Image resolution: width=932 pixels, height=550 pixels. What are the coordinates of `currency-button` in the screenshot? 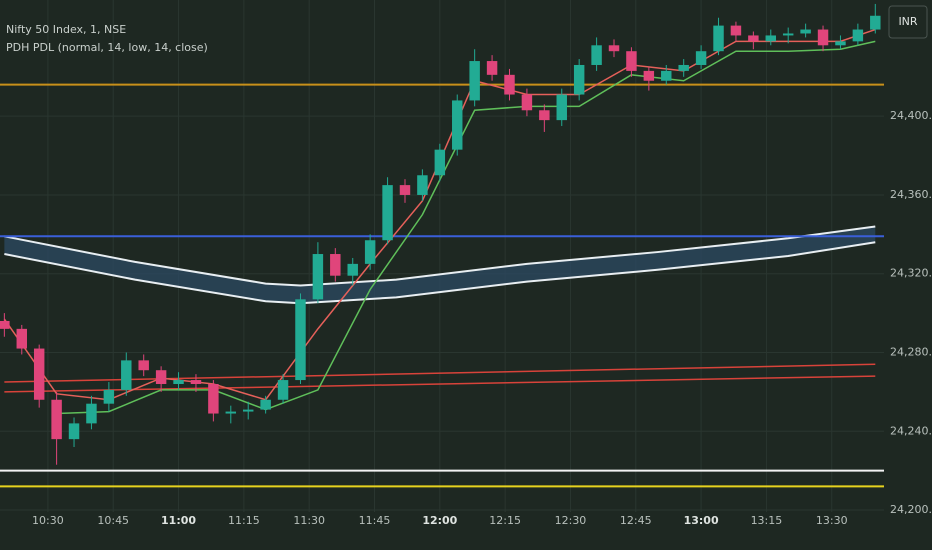 It's located at (908, 22).